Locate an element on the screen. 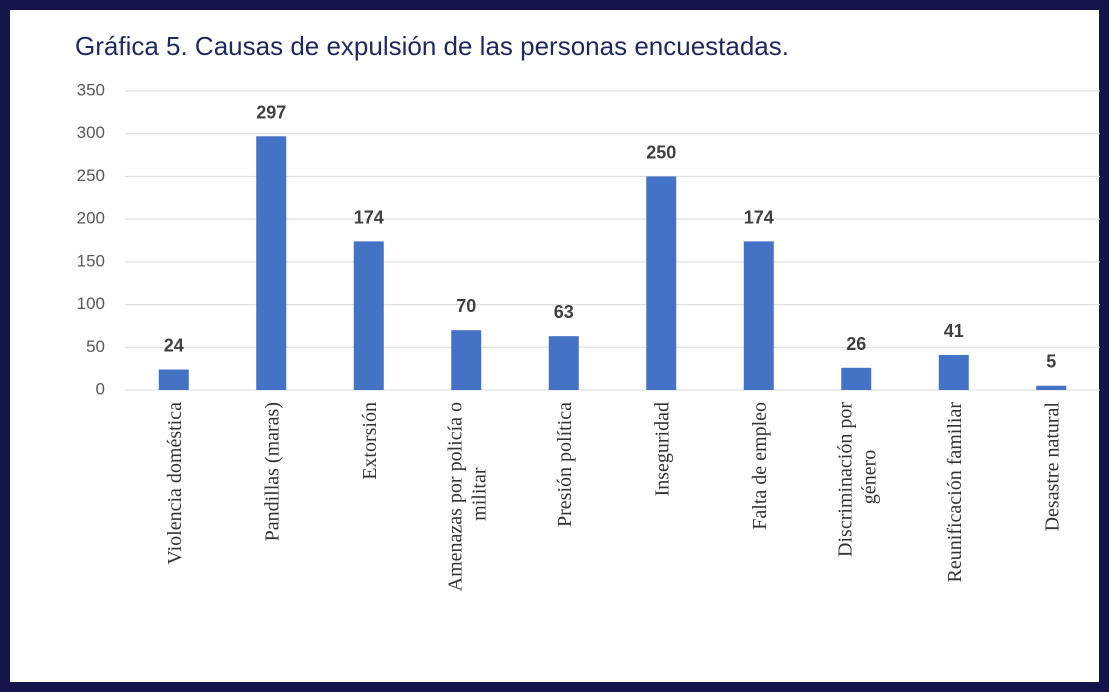  x-tick-label: Amenazas por policía o militar is located at coordinates (467, 496).